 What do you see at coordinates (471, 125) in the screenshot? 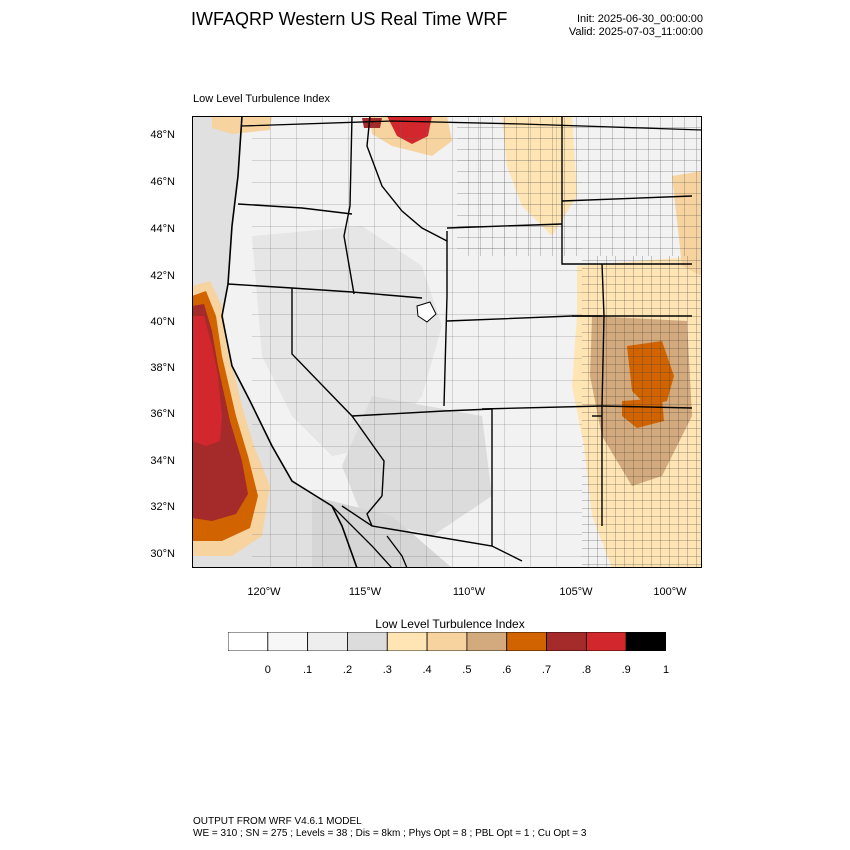
I see `canada-border` at bounding box center [471, 125].